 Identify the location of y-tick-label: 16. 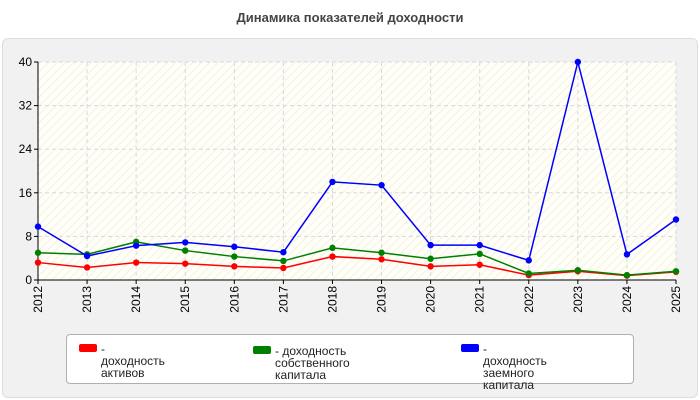
(26, 193).